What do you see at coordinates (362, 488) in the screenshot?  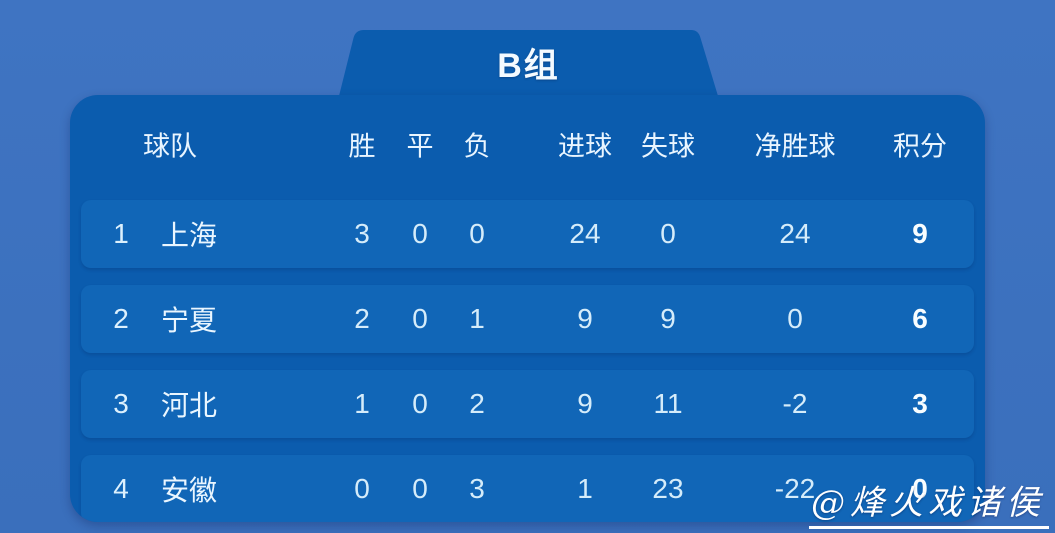 I see `wins-cell: 0` at bounding box center [362, 488].